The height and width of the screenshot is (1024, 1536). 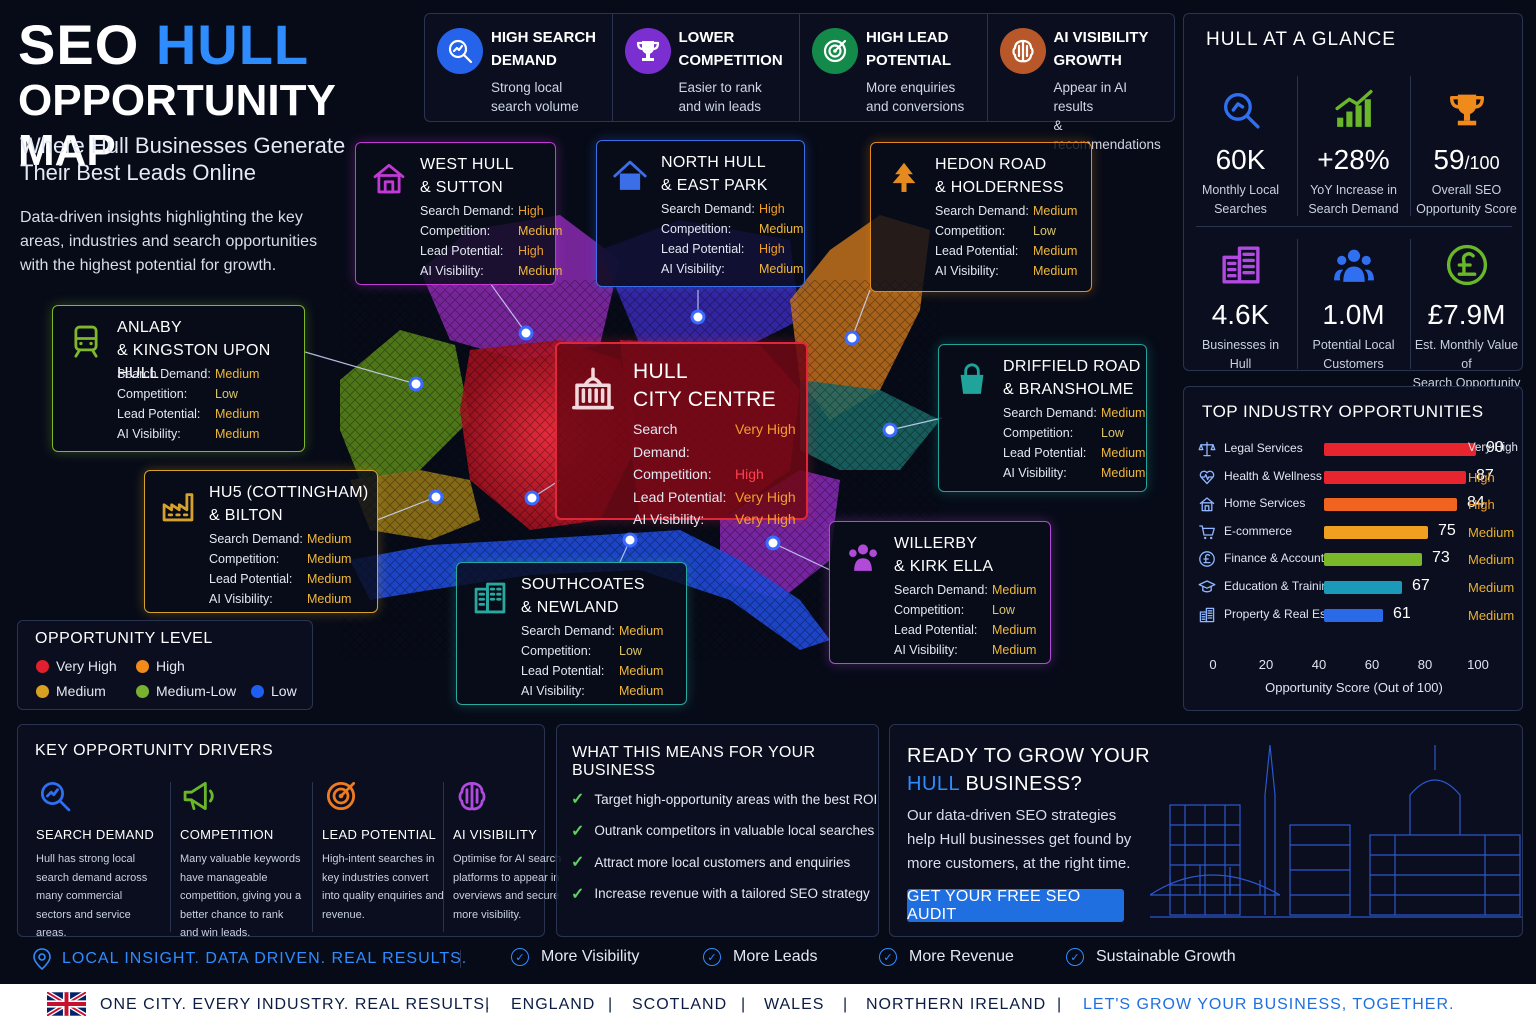 I want to click on industry-row: Home Services 84 High, so click(x=1358, y=504).